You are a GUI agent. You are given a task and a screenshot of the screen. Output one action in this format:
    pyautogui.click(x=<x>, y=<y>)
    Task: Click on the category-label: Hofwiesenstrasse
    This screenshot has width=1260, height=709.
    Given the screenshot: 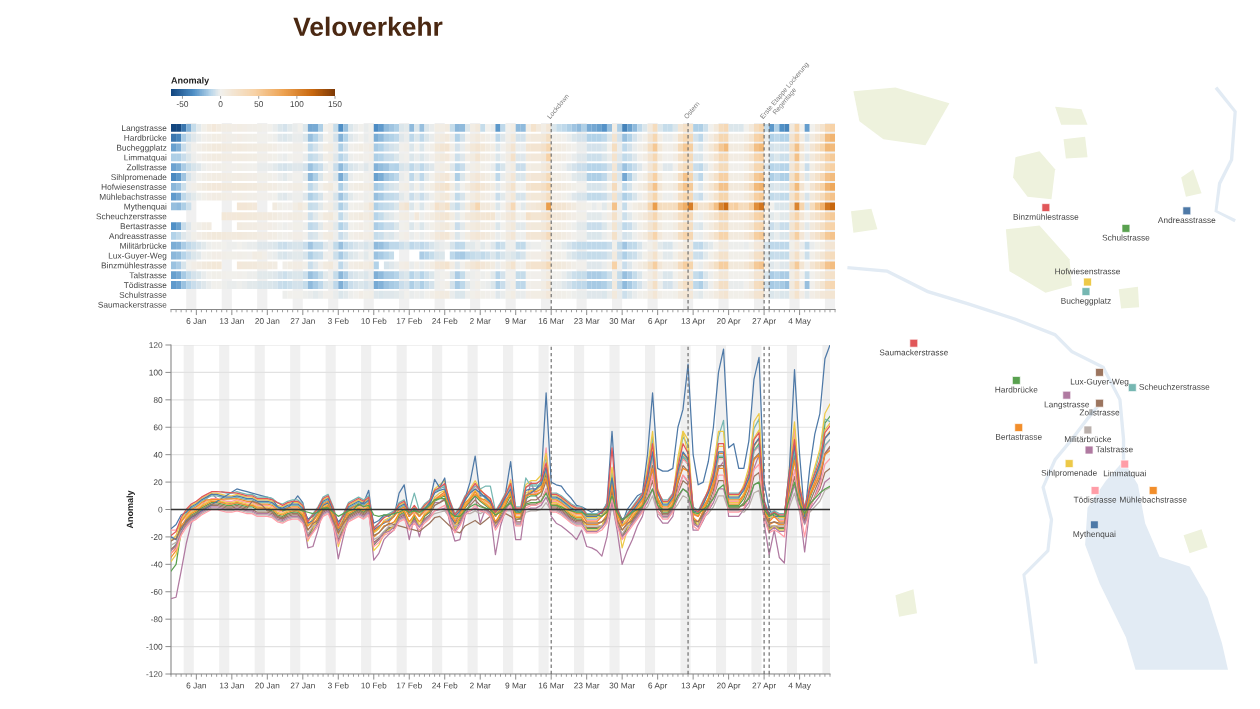 What is the action you would take?
    pyautogui.click(x=1088, y=271)
    